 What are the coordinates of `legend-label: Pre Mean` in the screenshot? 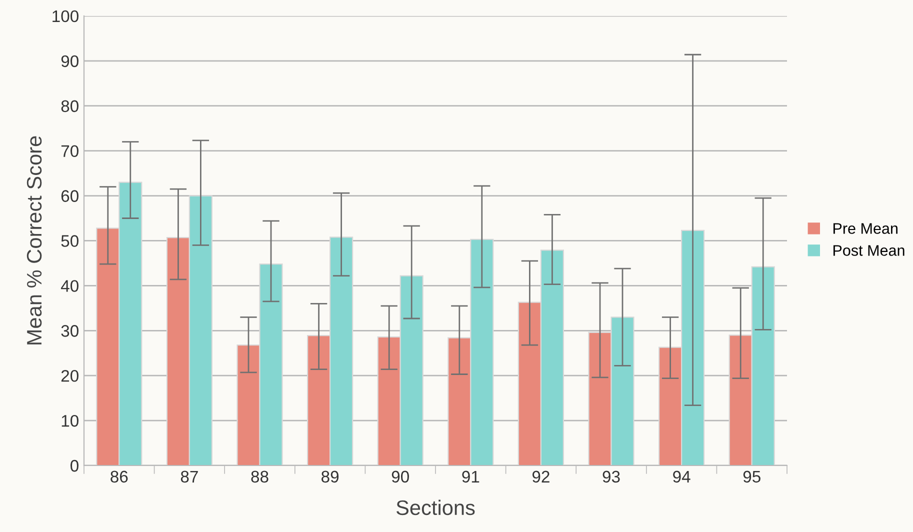 It's located at (865, 228).